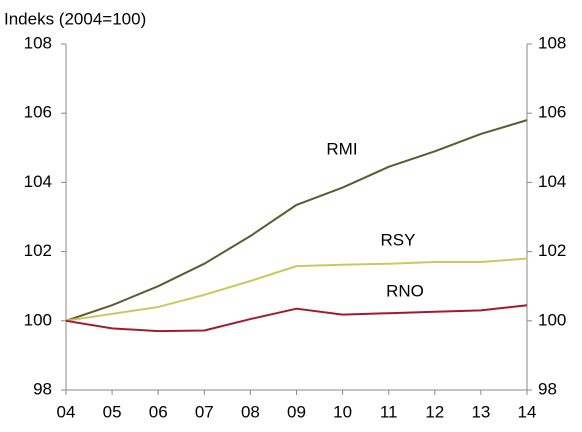 Image resolution: width=582 pixels, height=432 pixels. Describe the element at coordinates (405, 290) in the screenshot. I see `series-label: RNO` at that location.